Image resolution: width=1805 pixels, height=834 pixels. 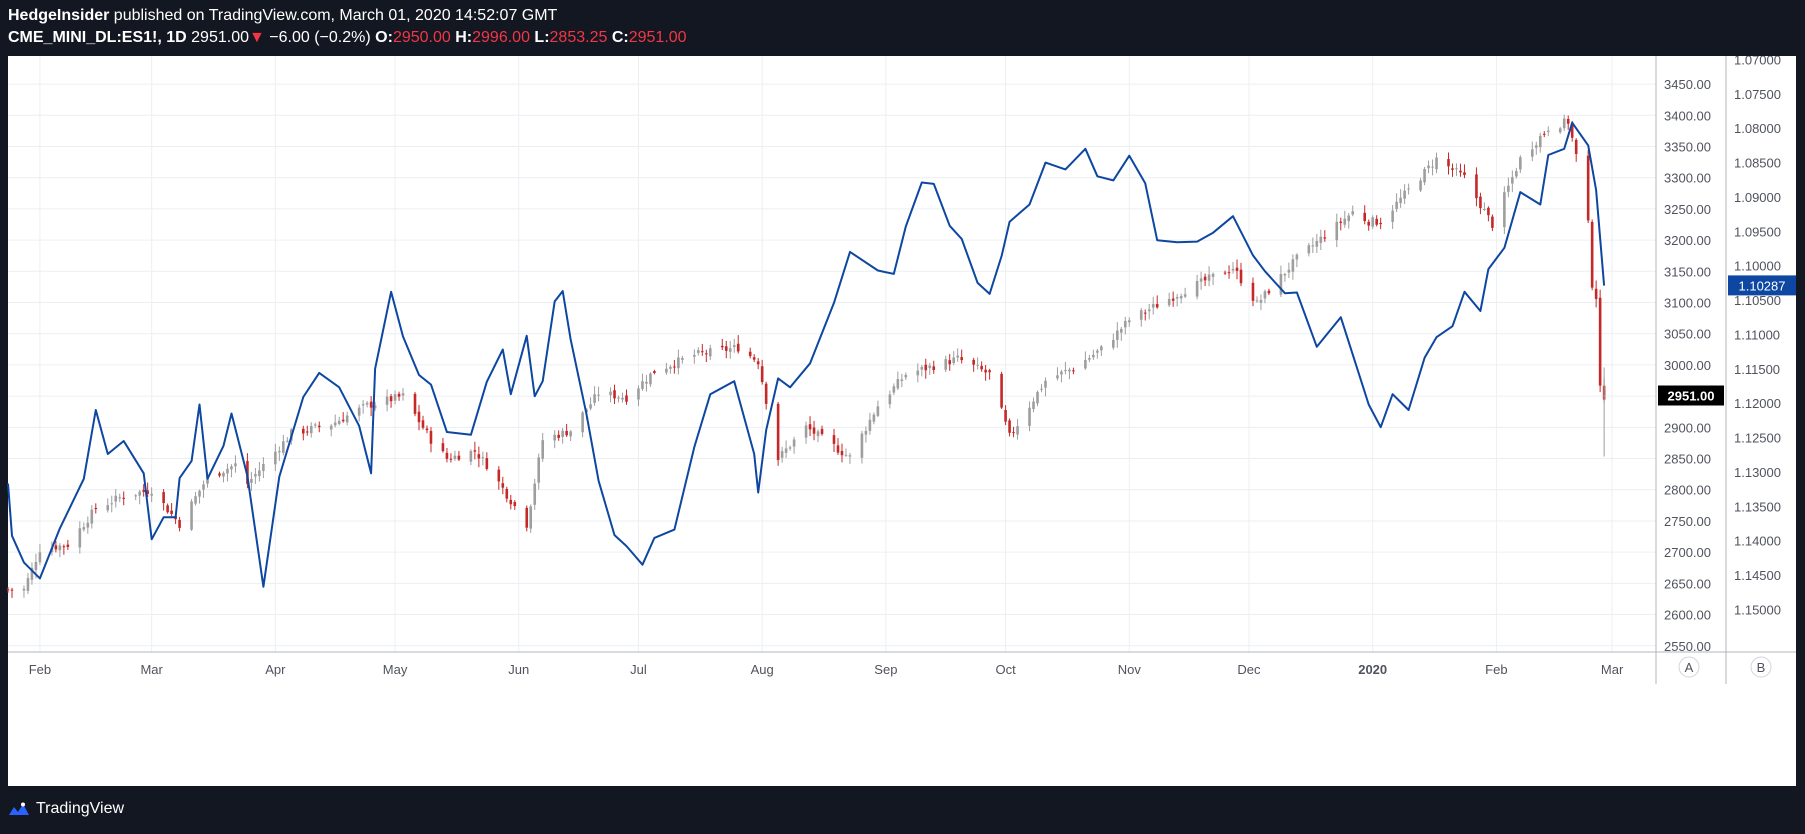 I want to click on right-axis-tick-label: 1.14000, so click(x=1757, y=541).